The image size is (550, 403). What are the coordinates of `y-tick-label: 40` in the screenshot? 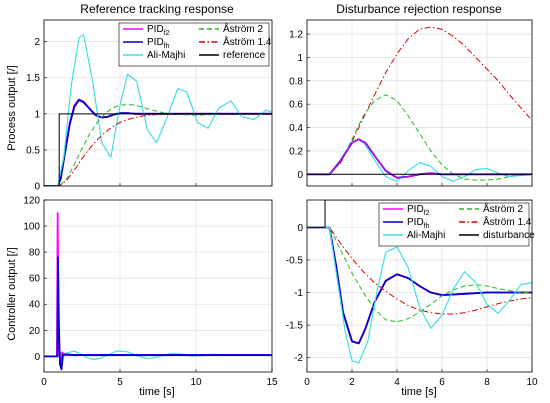 It's located at (35, 305).